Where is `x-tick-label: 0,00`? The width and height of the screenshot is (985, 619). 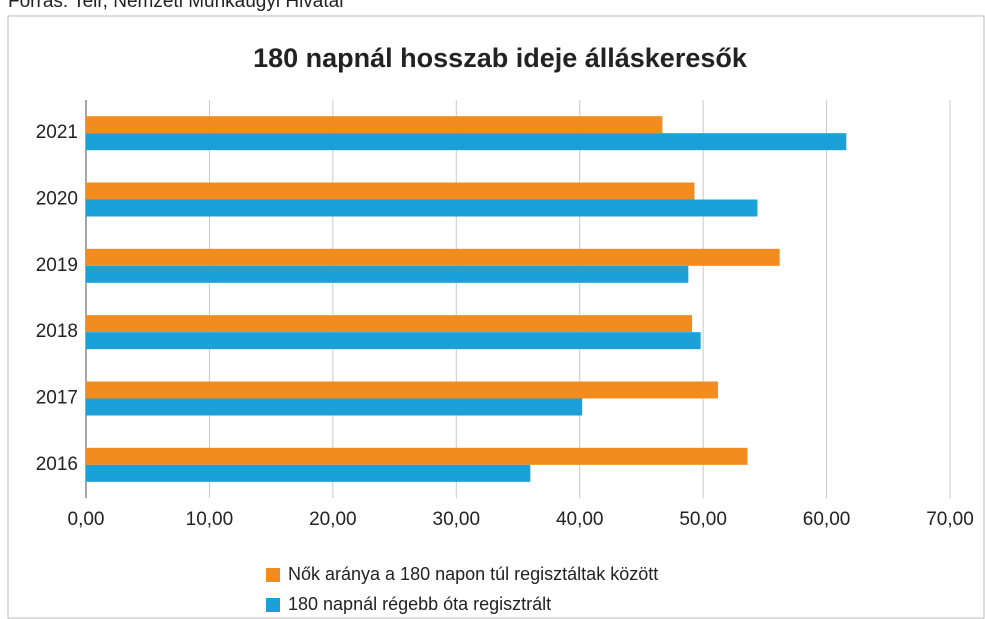 x-tick-label: 0,00 is located at coordinates (86, 519).